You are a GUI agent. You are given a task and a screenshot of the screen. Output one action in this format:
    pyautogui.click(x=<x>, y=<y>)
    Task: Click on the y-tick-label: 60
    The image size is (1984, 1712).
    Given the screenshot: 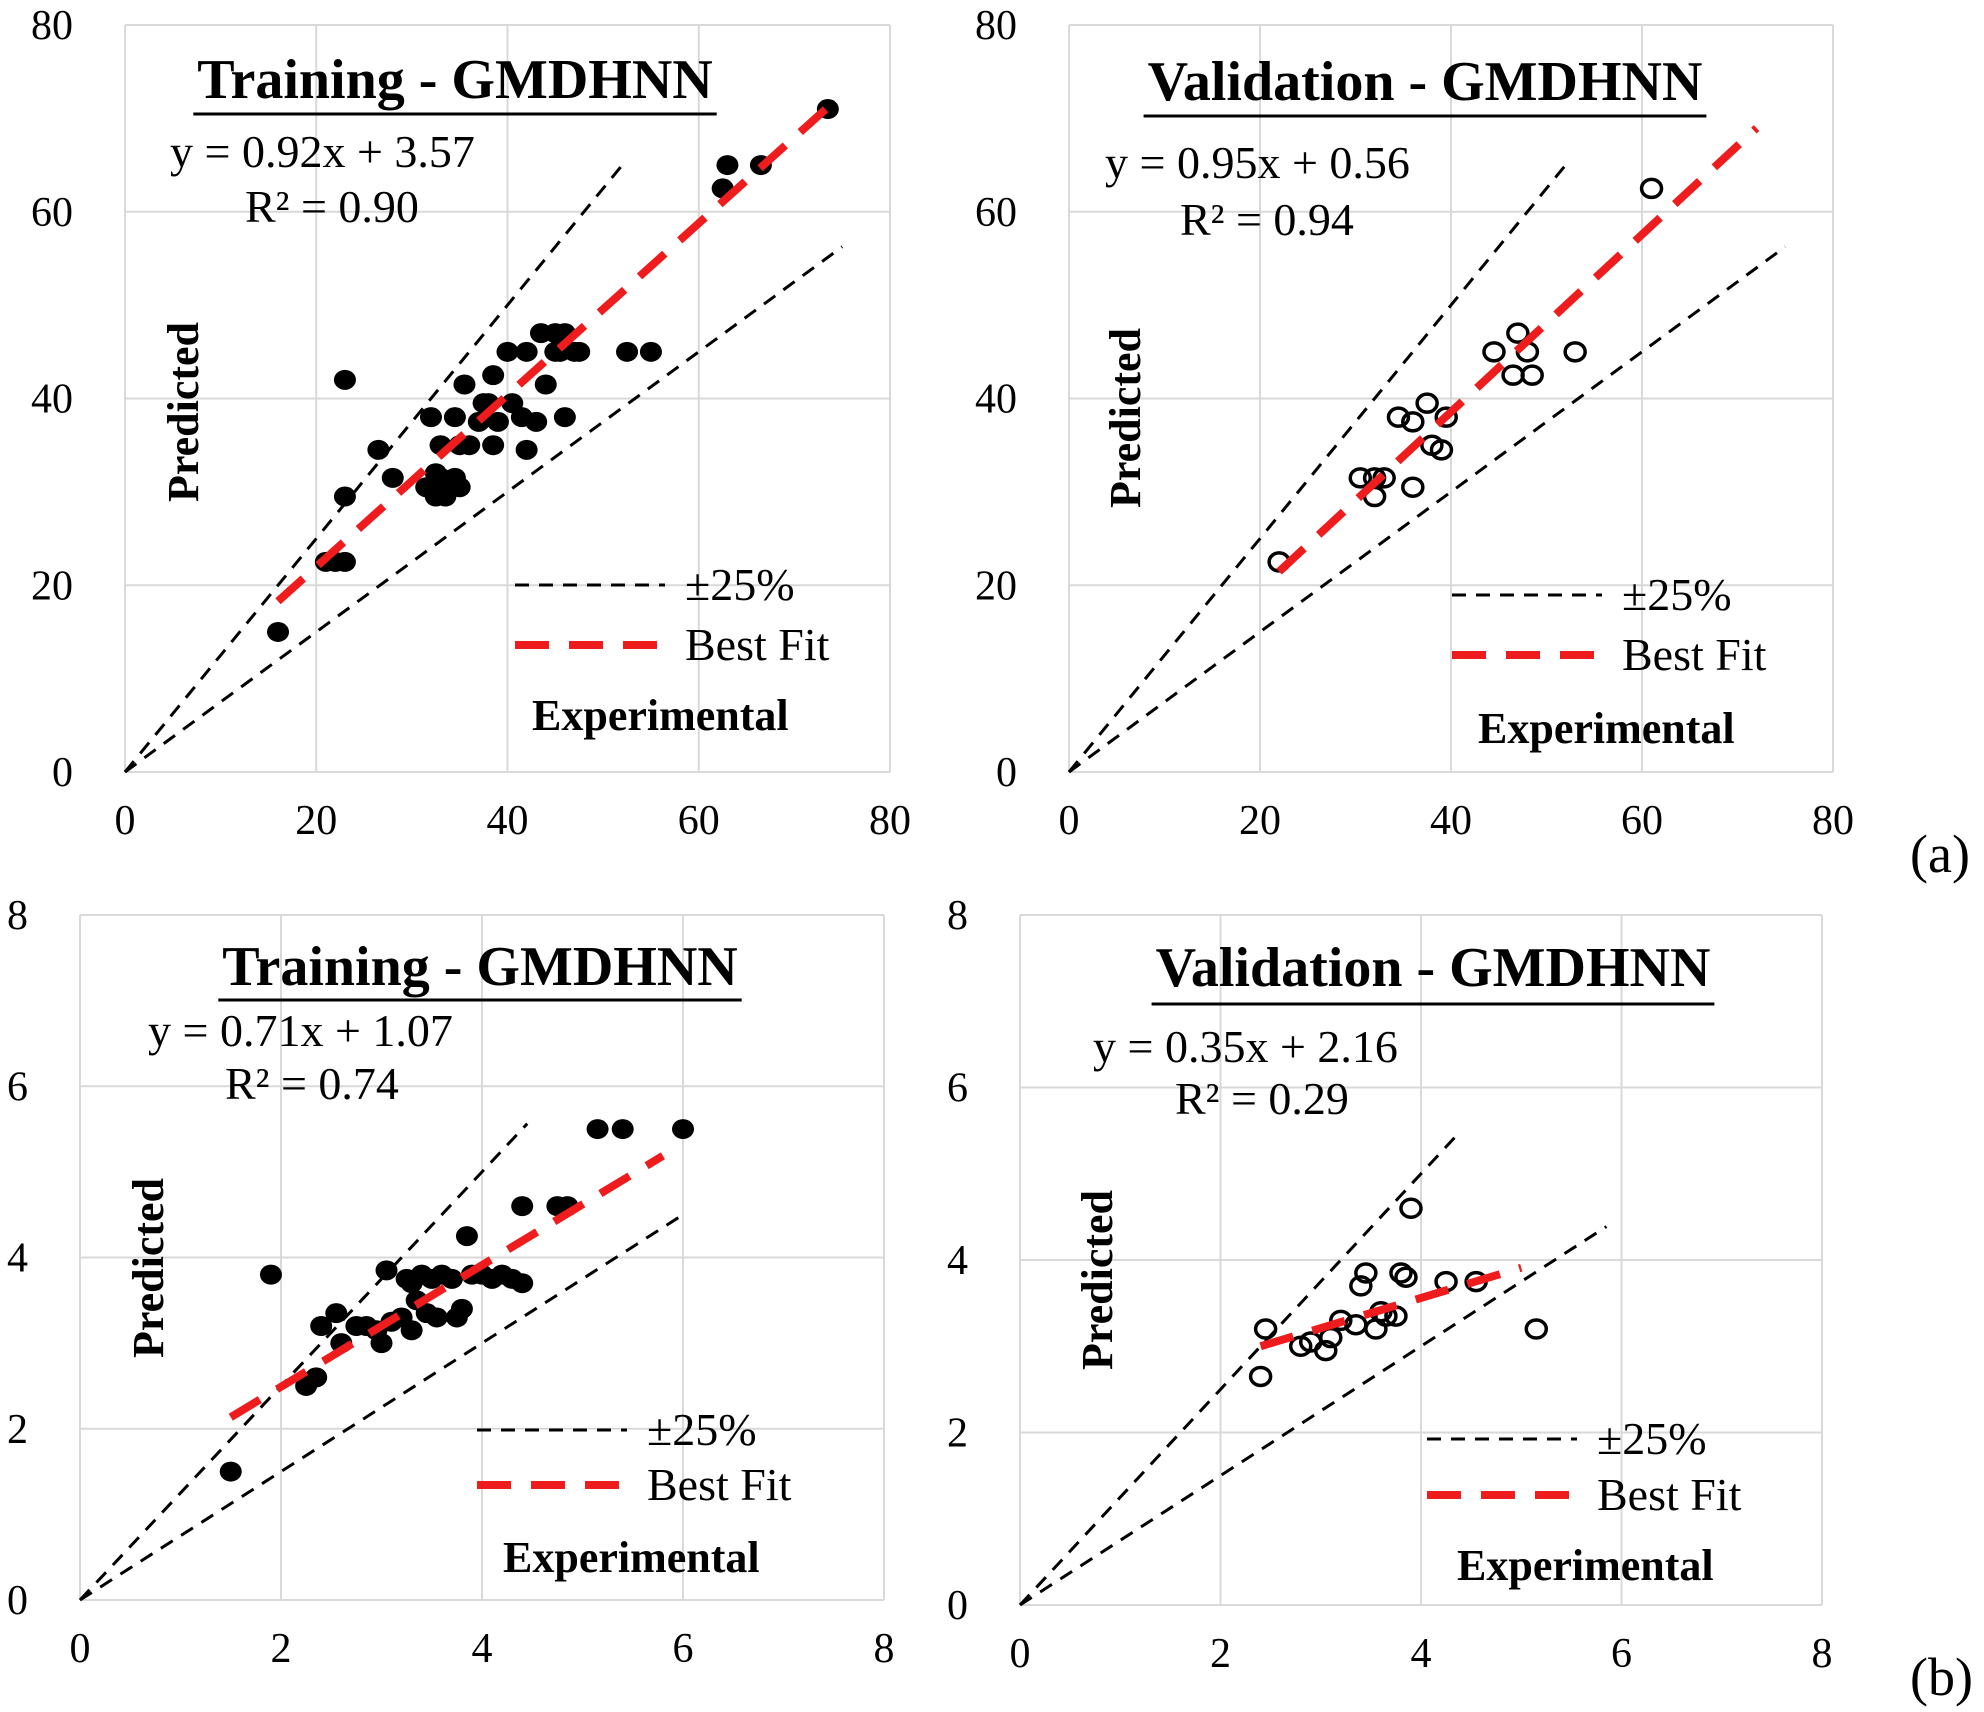 What is the action you would take?
    pyautogui.click(x=996, y=213)
    